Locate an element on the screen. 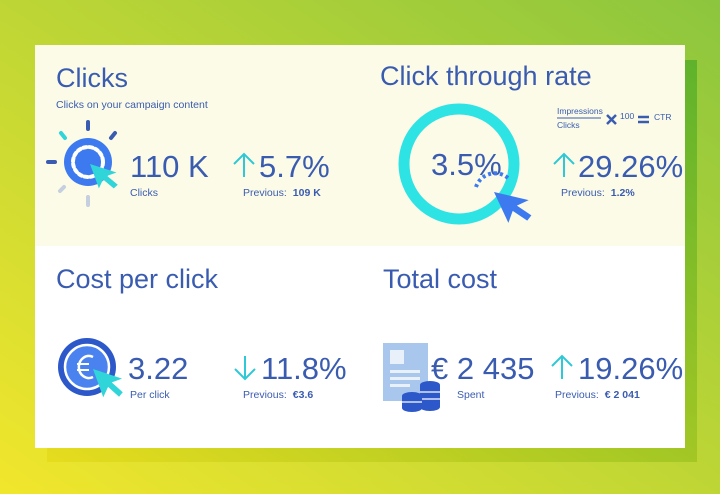 This screenshot has height=499, width=720. panel-subtitle: Clicks on your campaign content is located at coordinates (132, 105).